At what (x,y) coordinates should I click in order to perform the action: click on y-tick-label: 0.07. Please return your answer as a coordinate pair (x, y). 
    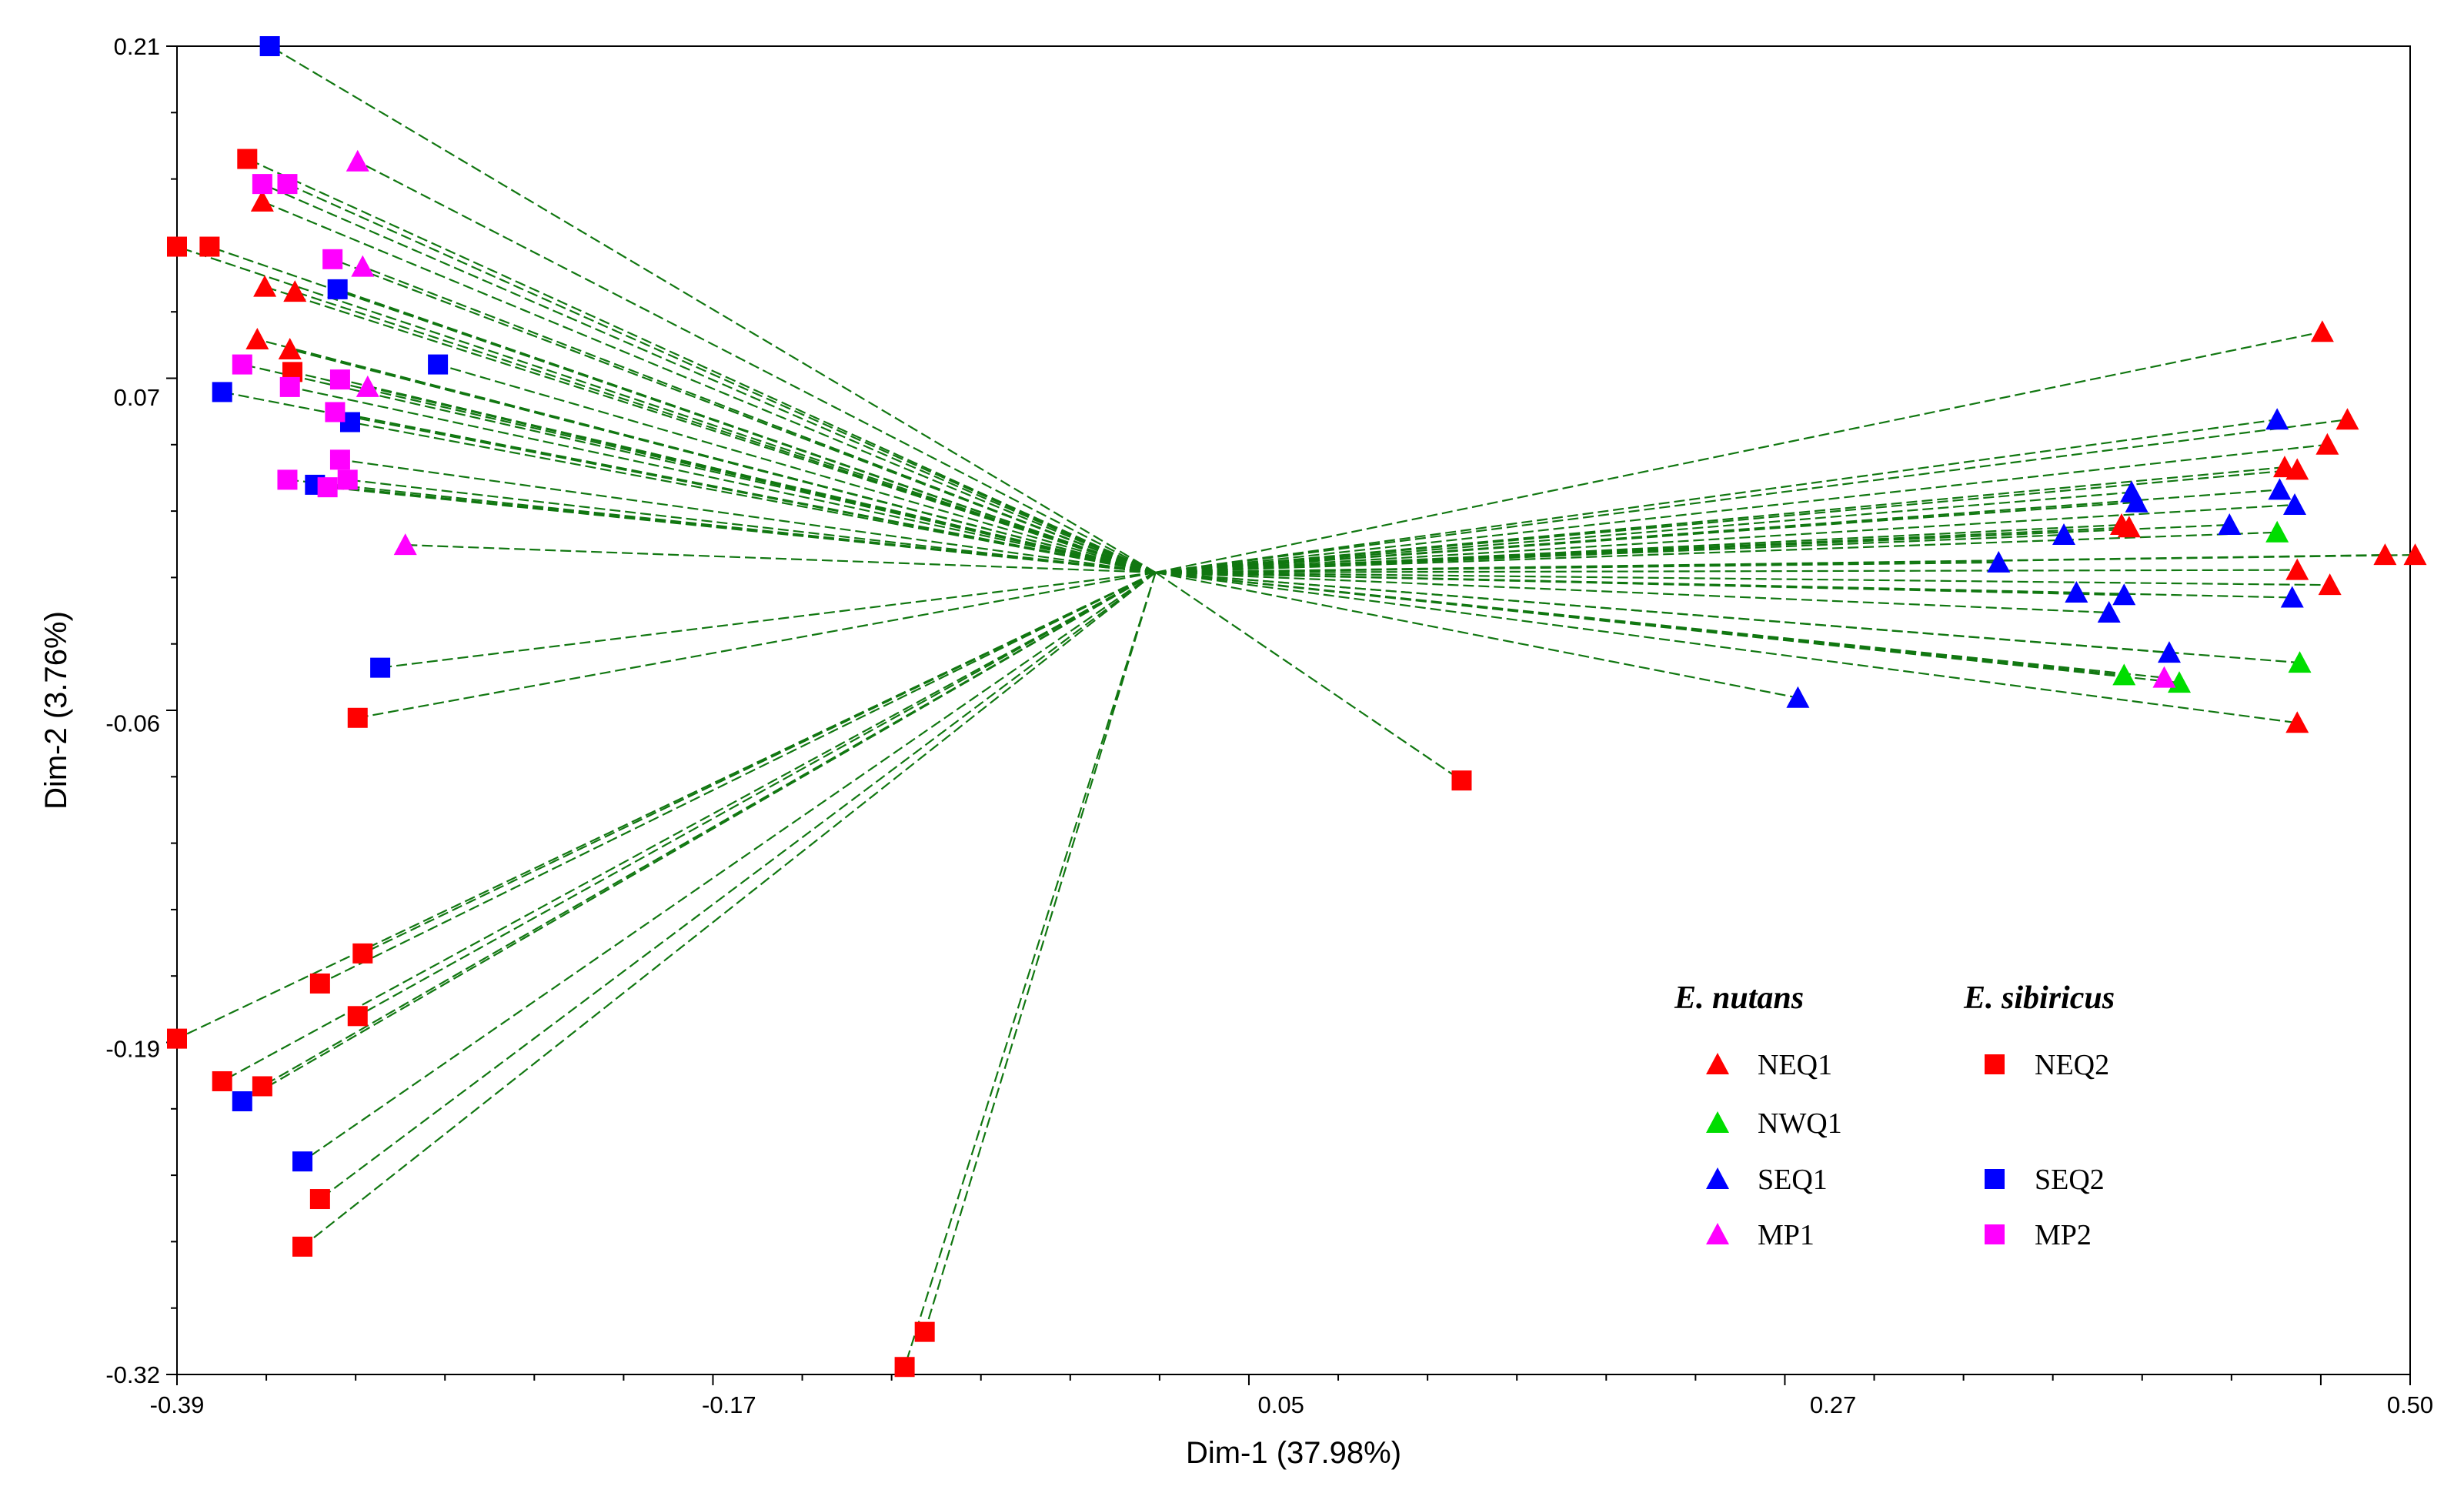
    Looking at the image, I should click on (137, 397).